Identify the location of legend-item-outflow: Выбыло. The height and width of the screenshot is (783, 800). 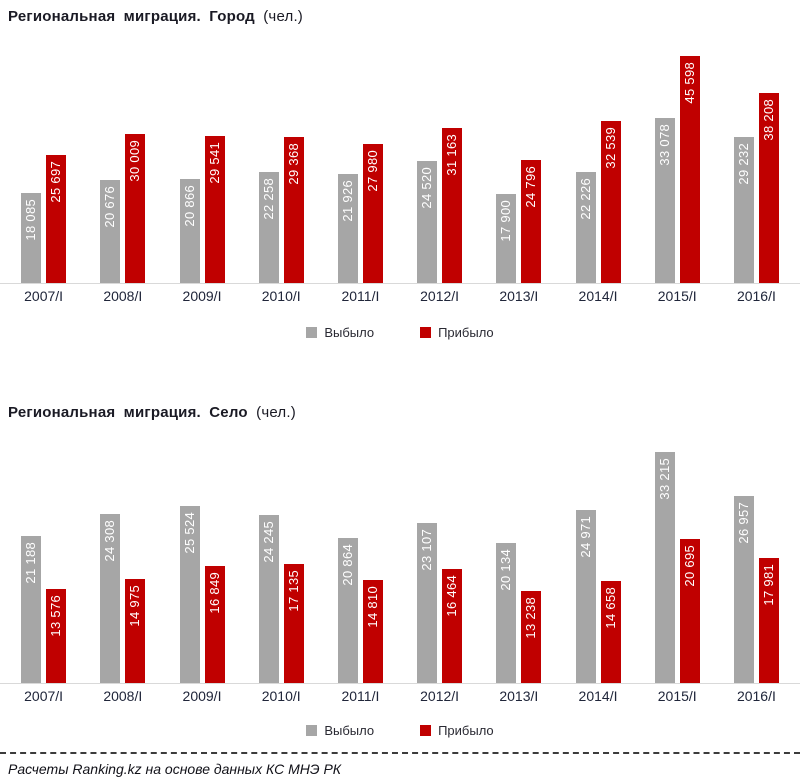
(340, 730).